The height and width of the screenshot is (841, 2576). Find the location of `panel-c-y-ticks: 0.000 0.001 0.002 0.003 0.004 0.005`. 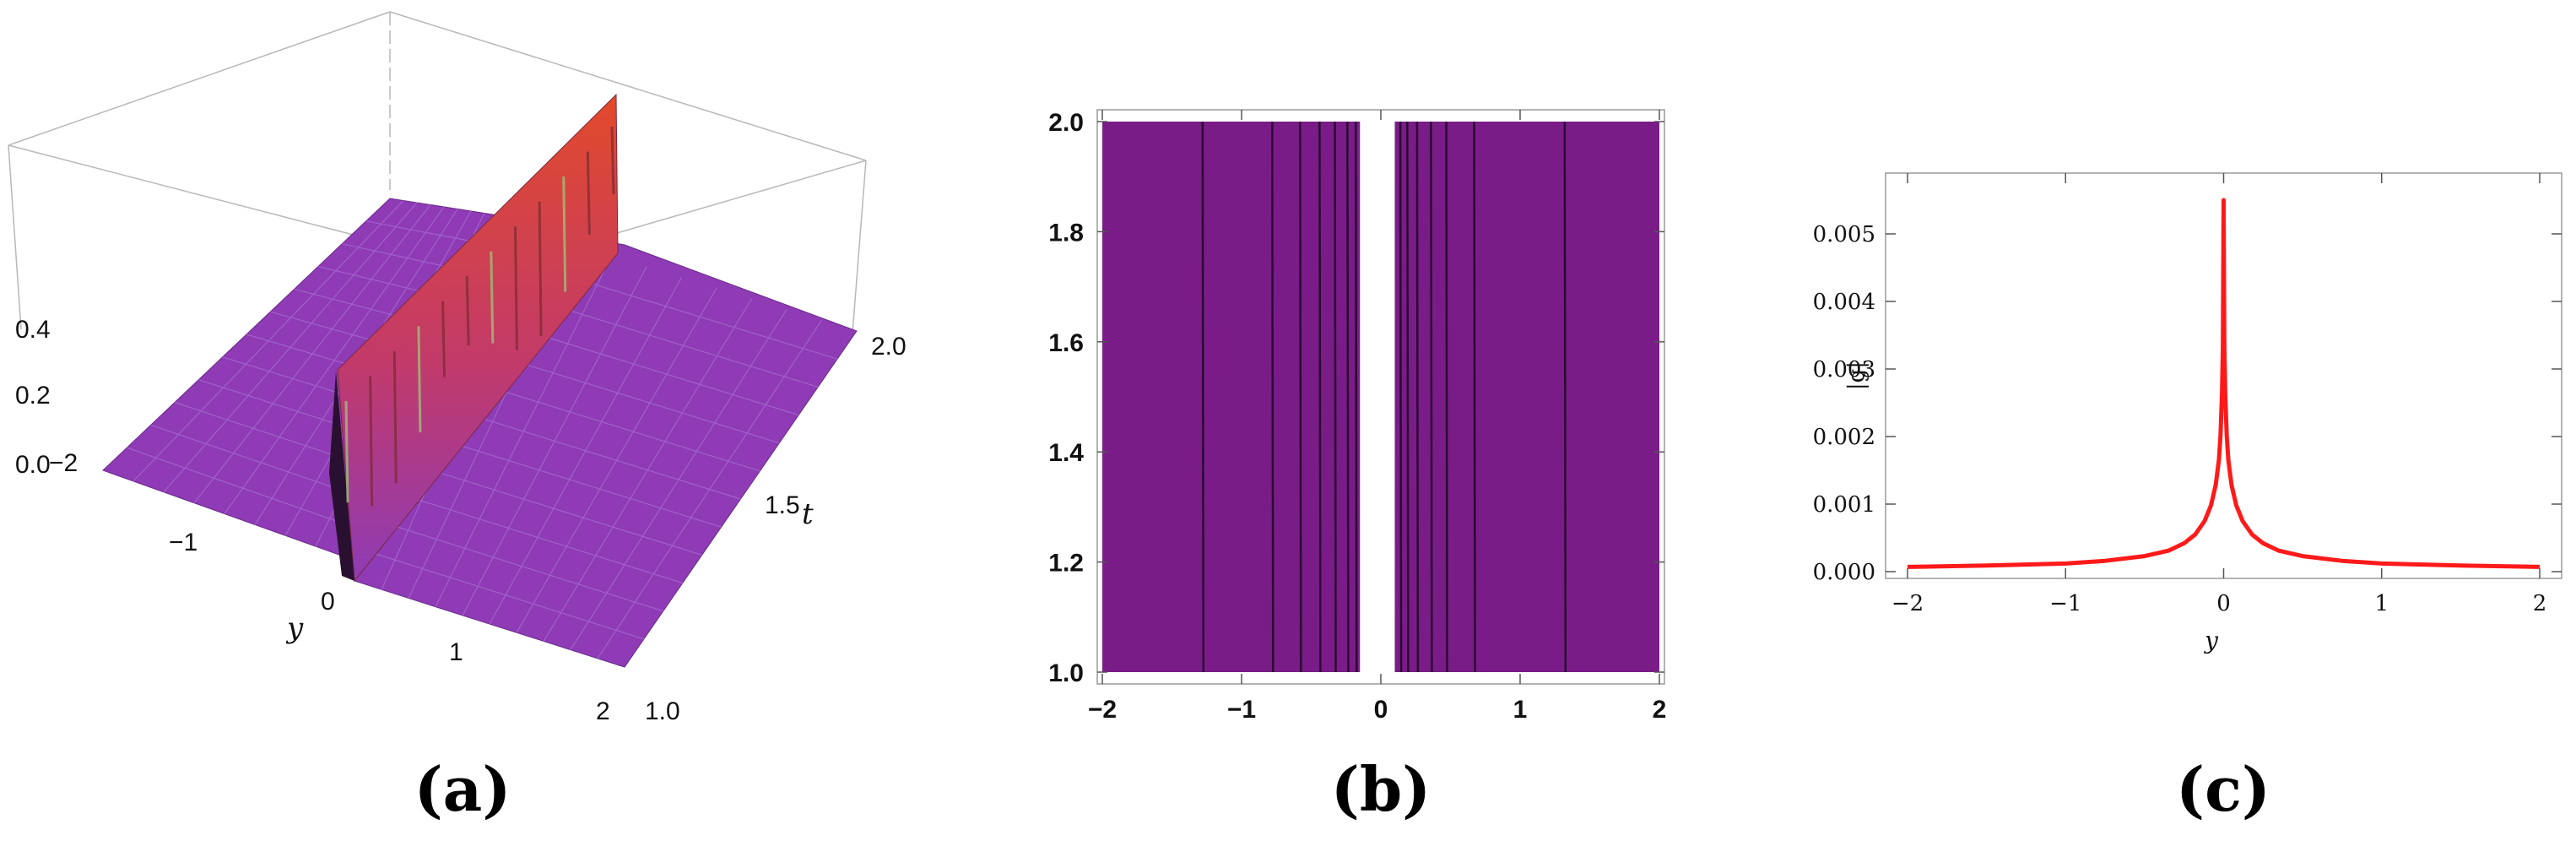

panel-c-y-ticks: 0.000 0.001 0.002 0.003 0.004 0.005 is located at coordinates (2187, 403).